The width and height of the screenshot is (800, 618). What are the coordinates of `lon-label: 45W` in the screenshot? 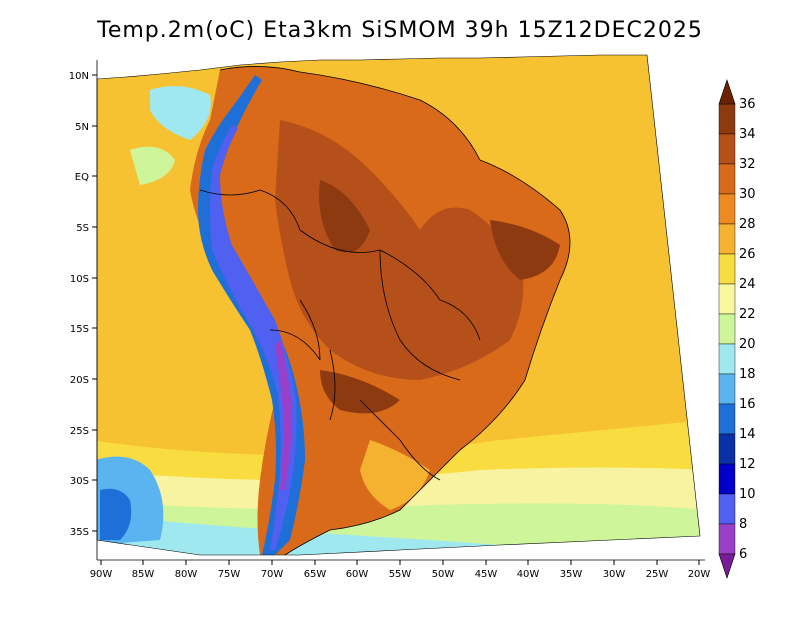 It's located at (486, 574).